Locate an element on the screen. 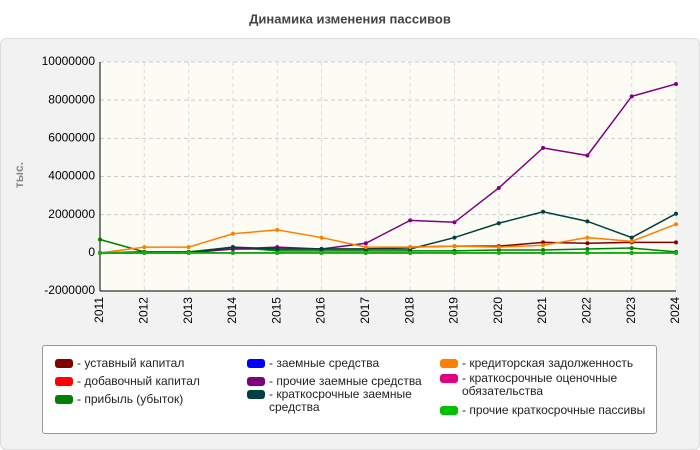  legend-label: - прочие заемные средства is located at coordinates (345, 381).